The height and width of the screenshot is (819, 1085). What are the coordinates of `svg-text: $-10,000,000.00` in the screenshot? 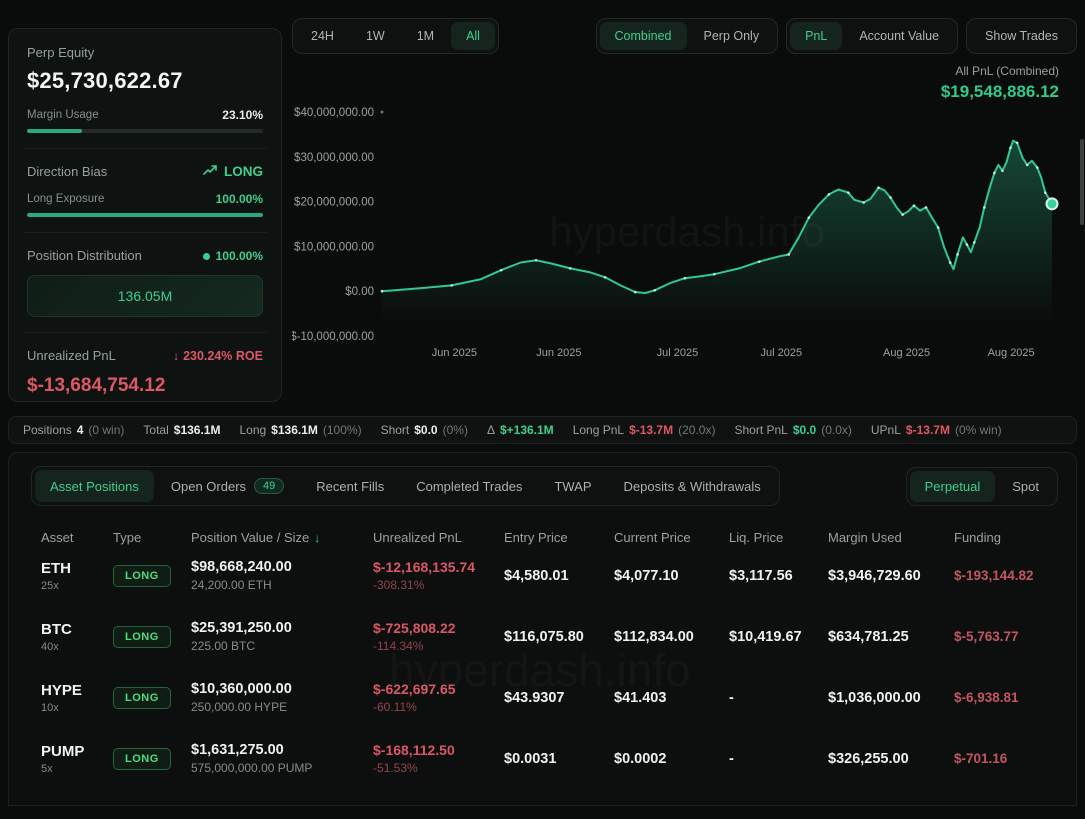 It's located at (333, 337).